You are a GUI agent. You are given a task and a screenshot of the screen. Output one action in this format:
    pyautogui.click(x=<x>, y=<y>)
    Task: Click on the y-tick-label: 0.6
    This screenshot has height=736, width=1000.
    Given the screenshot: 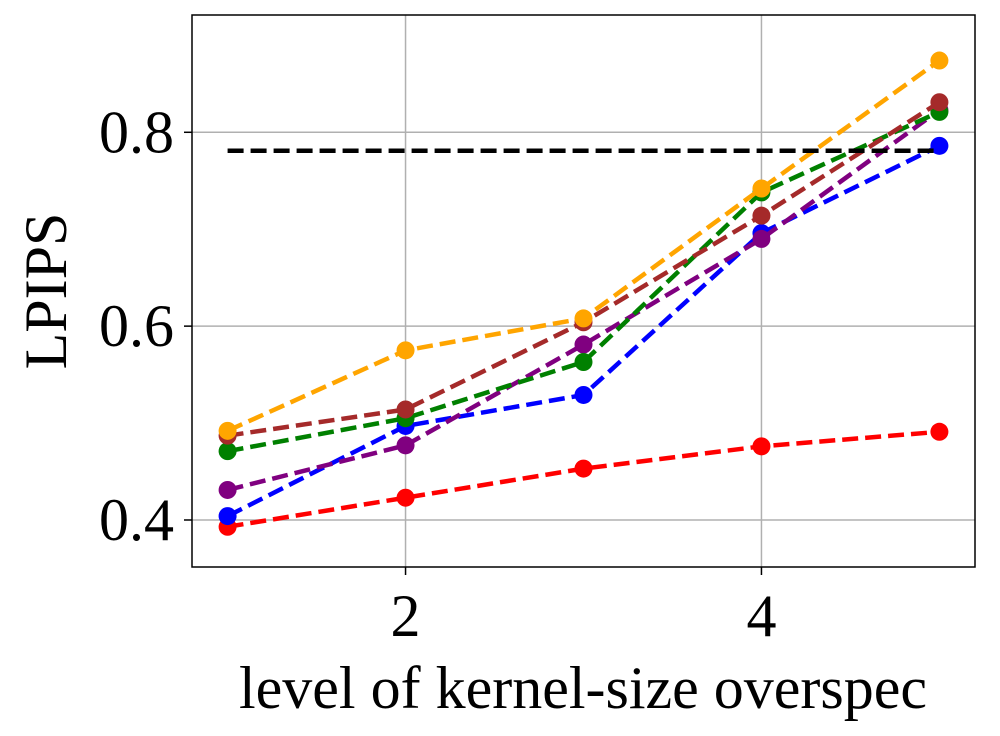 What is the action you would take?
    pyautogui.click(x=136, y=326)
    